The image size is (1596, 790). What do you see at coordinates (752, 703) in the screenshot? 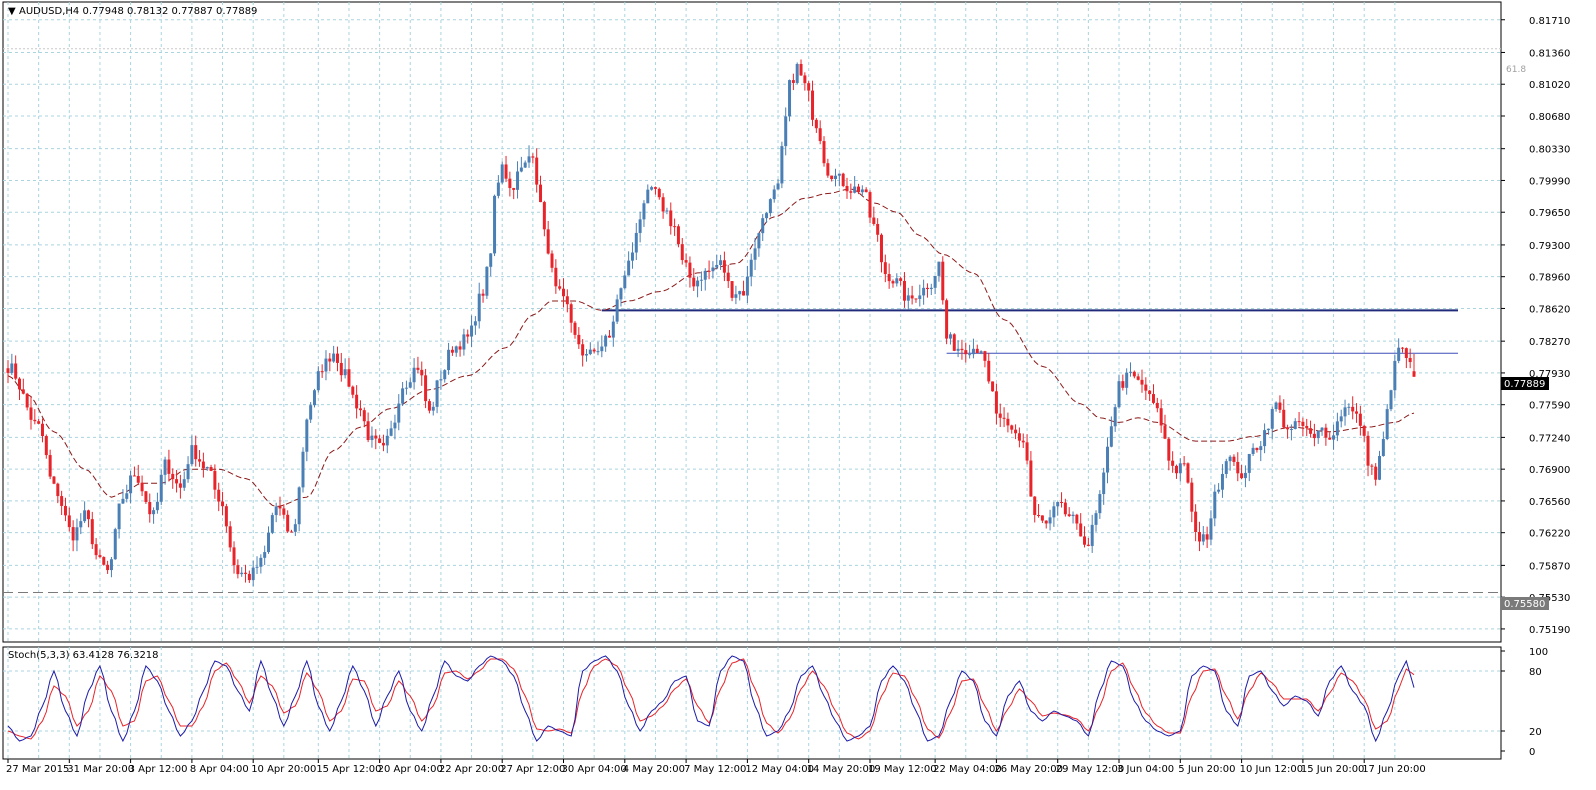
I see `stoch-grid` at bounding box center [752, 703].